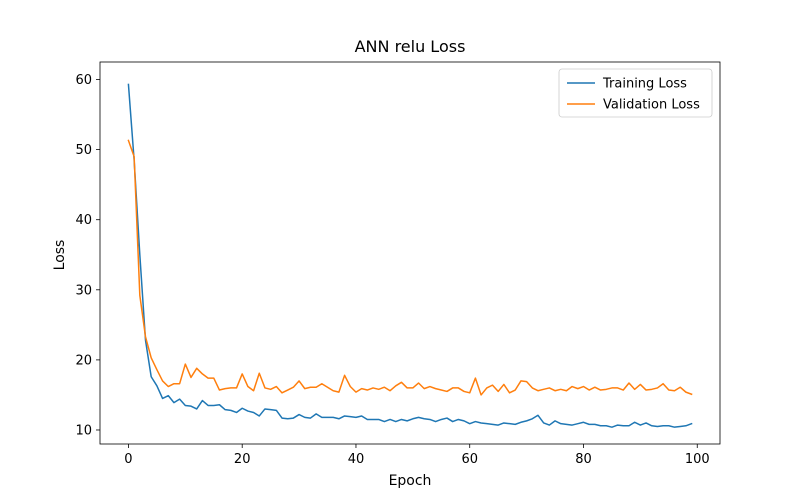  I want to click on legend-box, so click(635, 93).